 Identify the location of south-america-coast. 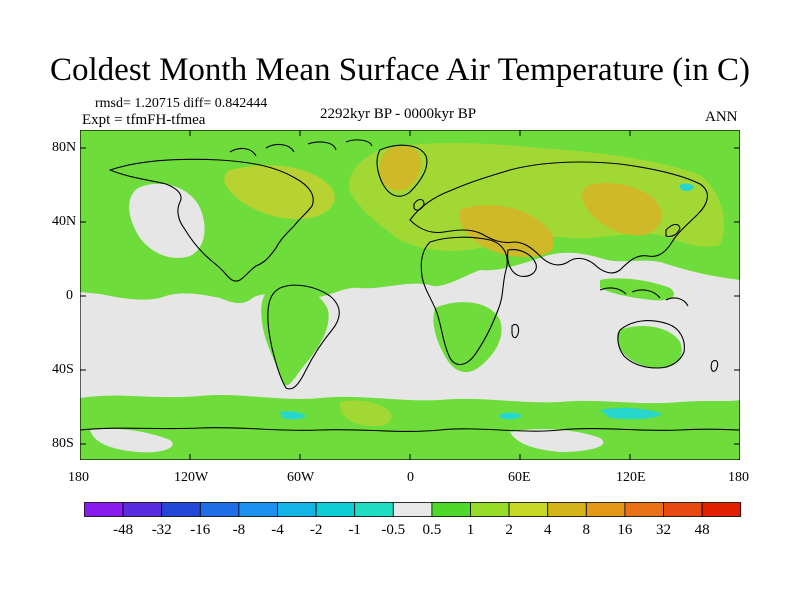
(303, 337).